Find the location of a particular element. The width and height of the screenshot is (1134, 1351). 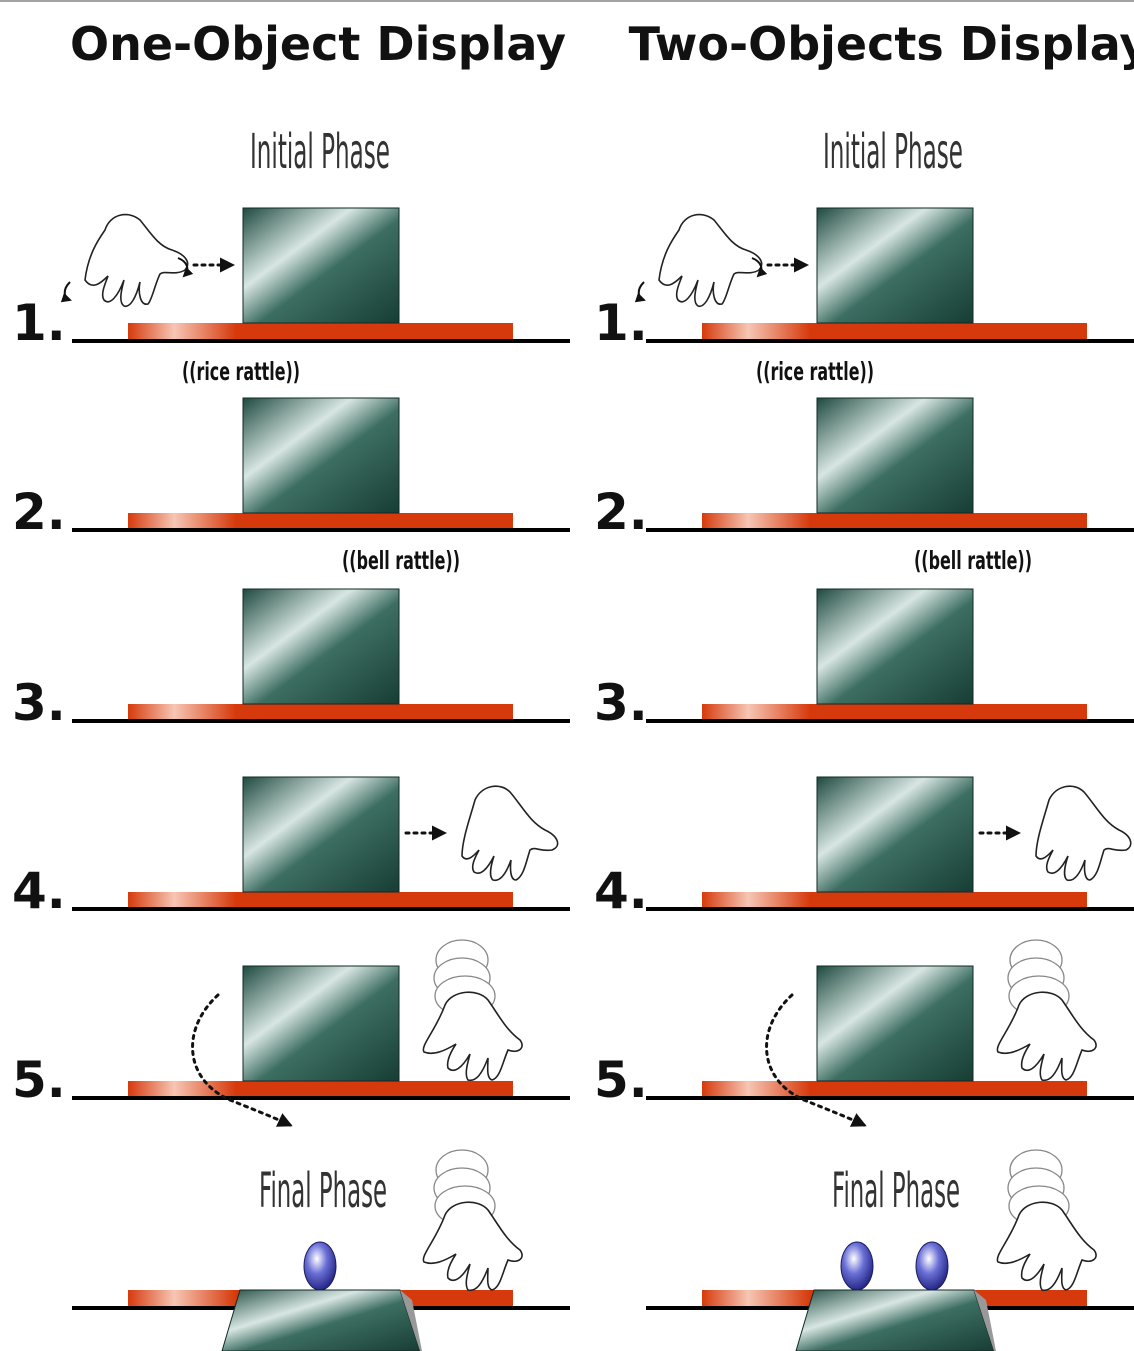

column-title: Two-Objects Display is located at coordinates (881, 44).